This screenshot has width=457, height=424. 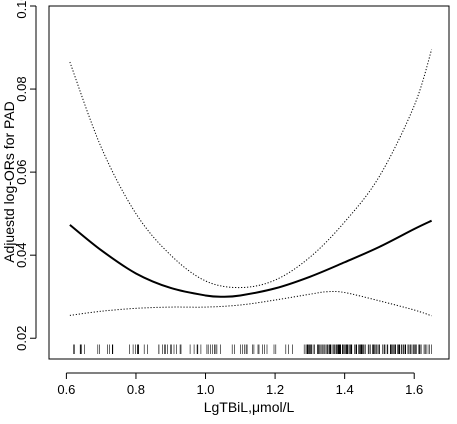 I want to click on y-axis: 0.02 0.04 0.06 0.08 0.10, so click(x=25, y=175).